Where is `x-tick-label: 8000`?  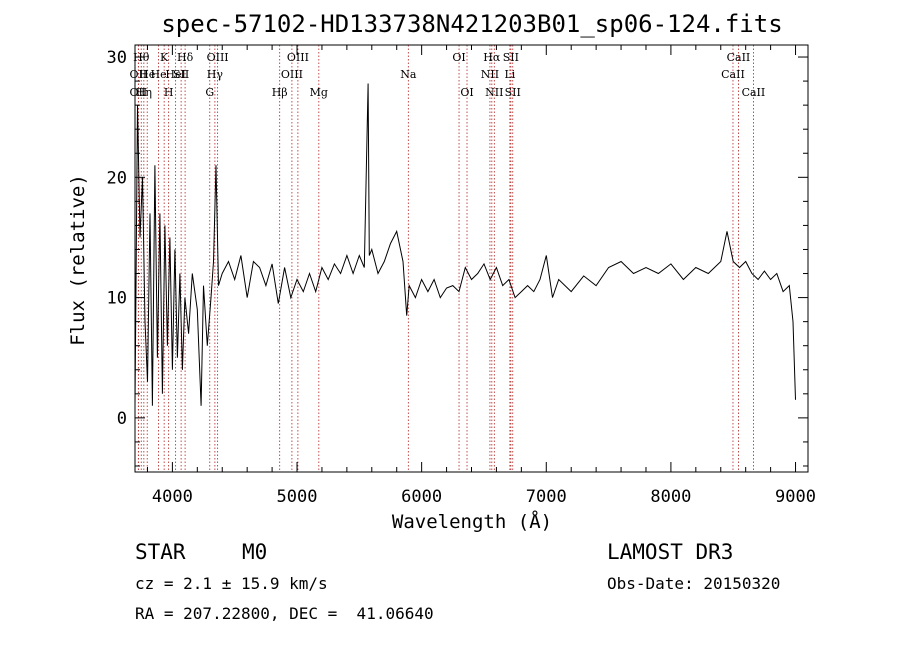 x-tick-label: 8000 is located at coordinates (670, 497).